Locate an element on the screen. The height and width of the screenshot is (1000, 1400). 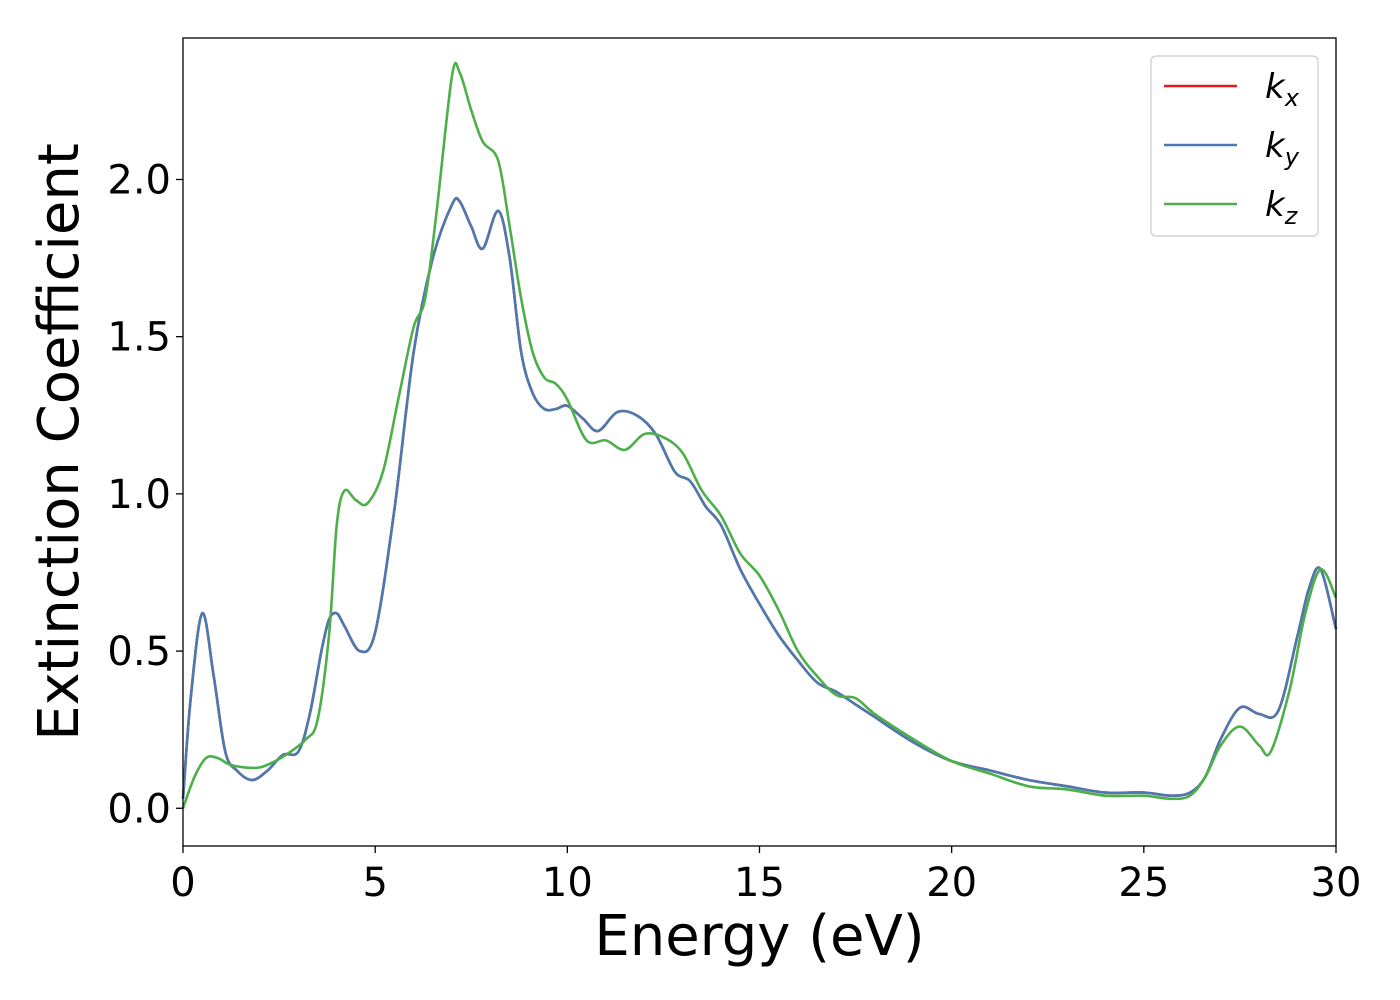
y-tick-label: 2.0 is located at coordinates (139, 180).